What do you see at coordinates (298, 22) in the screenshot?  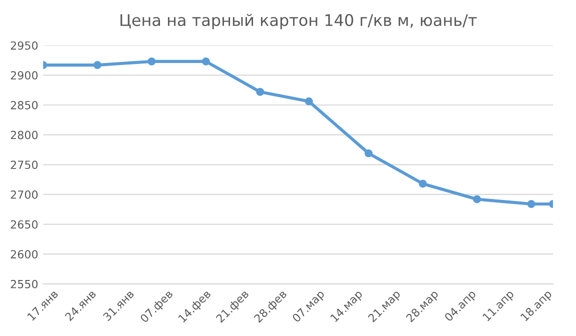 I see `chart-title: Цена на тарный картон 140 г/кв м, юань/т` at bounding box center [298, 22].